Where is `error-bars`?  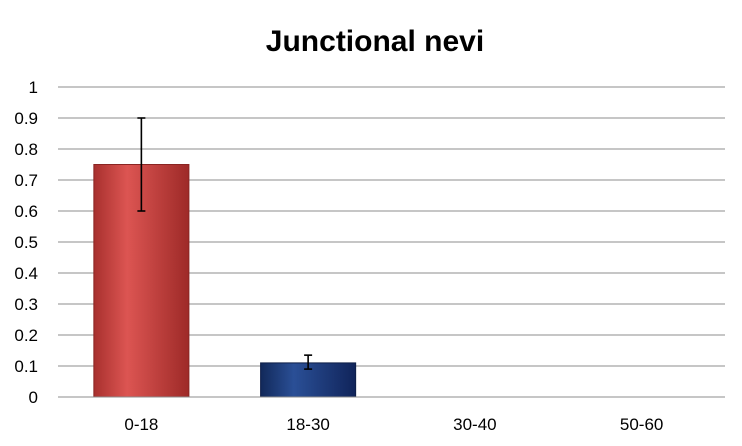 error-bars is located at coordinates (225, 243).